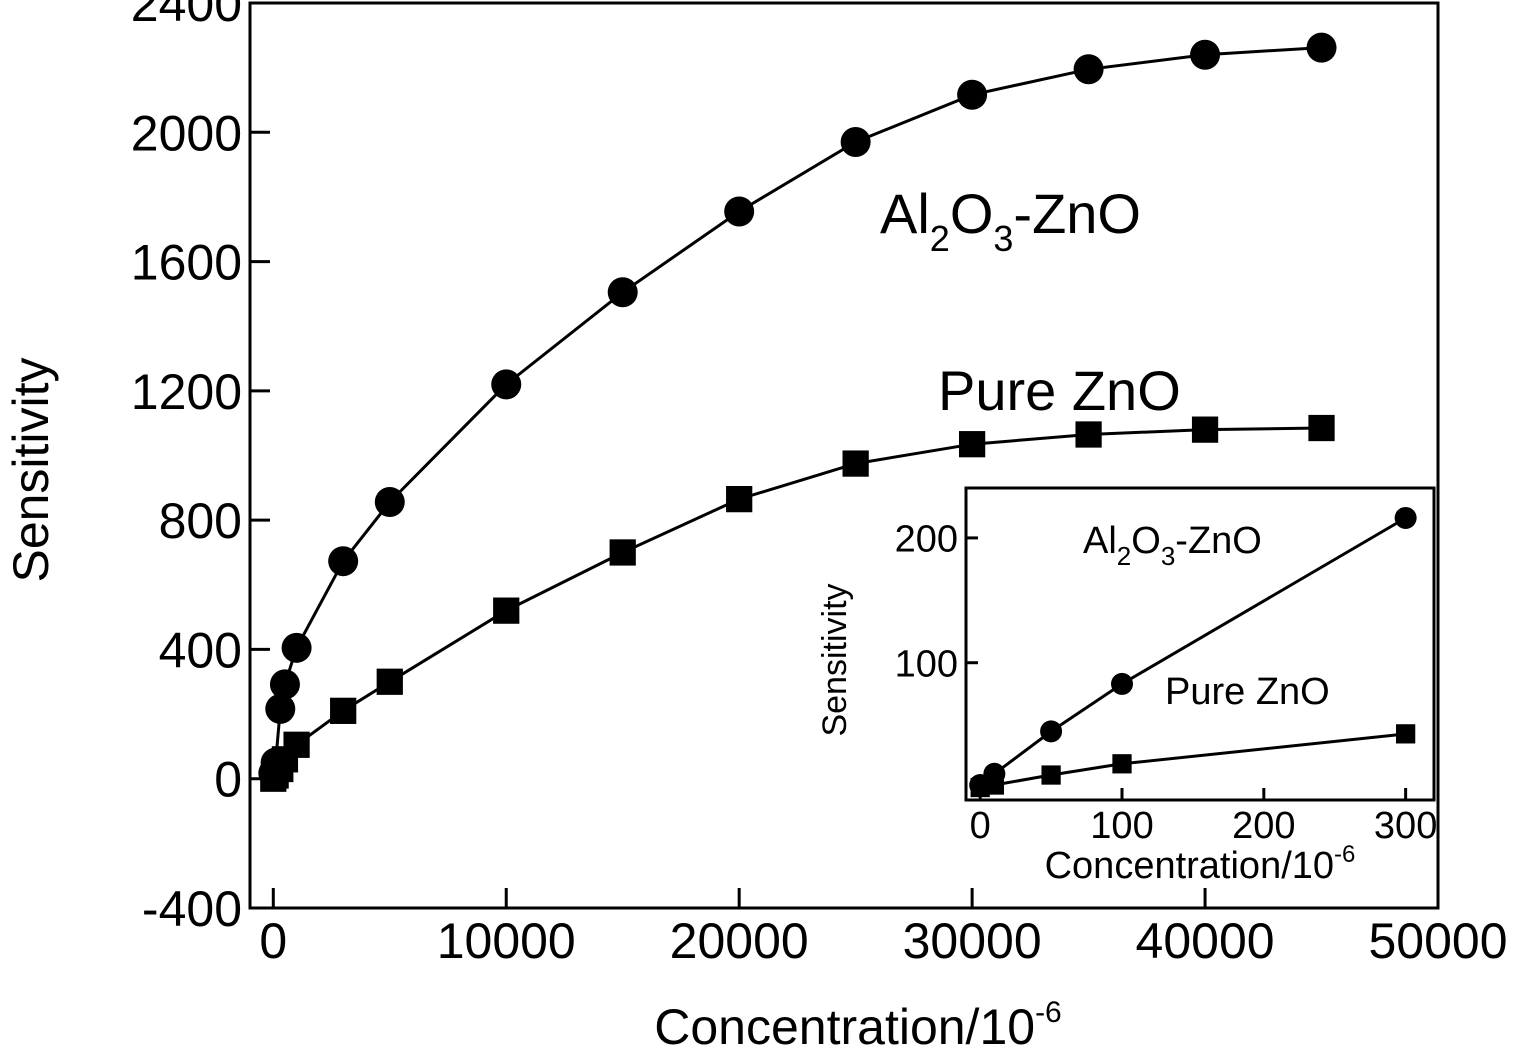  What do you see at coordinates (980, 826) in the screenshot?
I see `inset-x-tick-label: 0` at bounding box center [980, 826].